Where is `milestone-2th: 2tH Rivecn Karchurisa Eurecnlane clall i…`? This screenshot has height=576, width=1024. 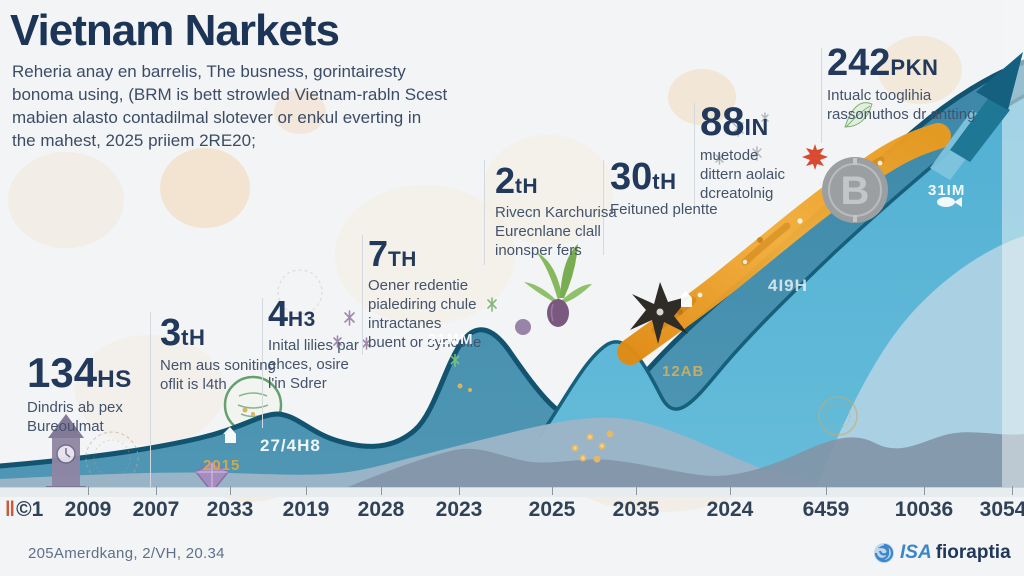 milestone-2th: 2tH Rivecn Karchurisa Eurecnlane clall i… is located at coordinates (556, 211).